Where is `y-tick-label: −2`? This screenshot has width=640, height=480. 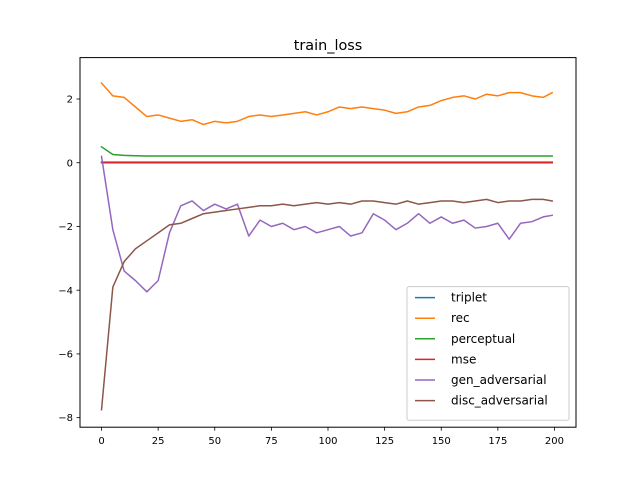 y-tick-label: −2 is located at coordinates (65, 227).